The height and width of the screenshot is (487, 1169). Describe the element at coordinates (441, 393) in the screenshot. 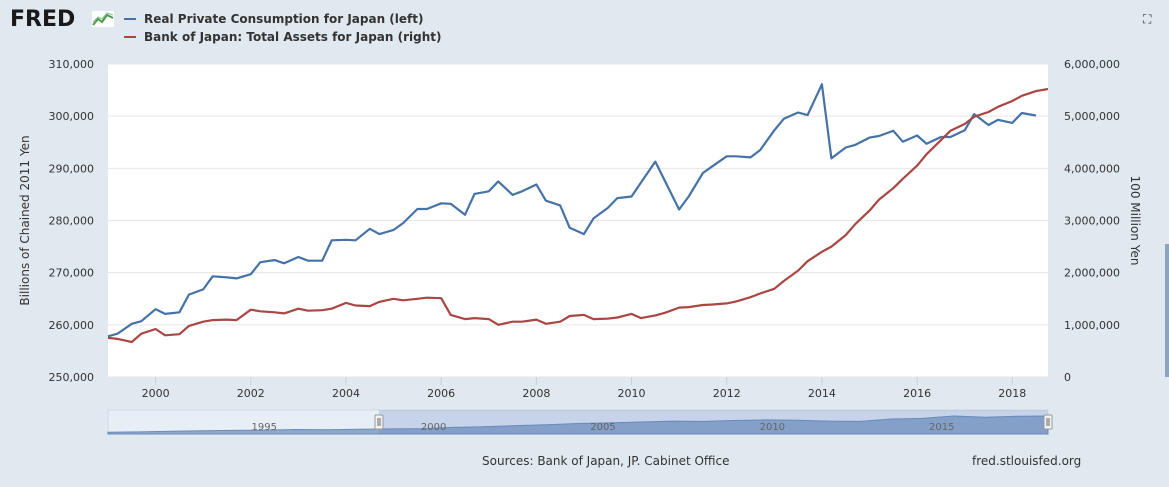

I see `x-tick-label: 2006` at that location.